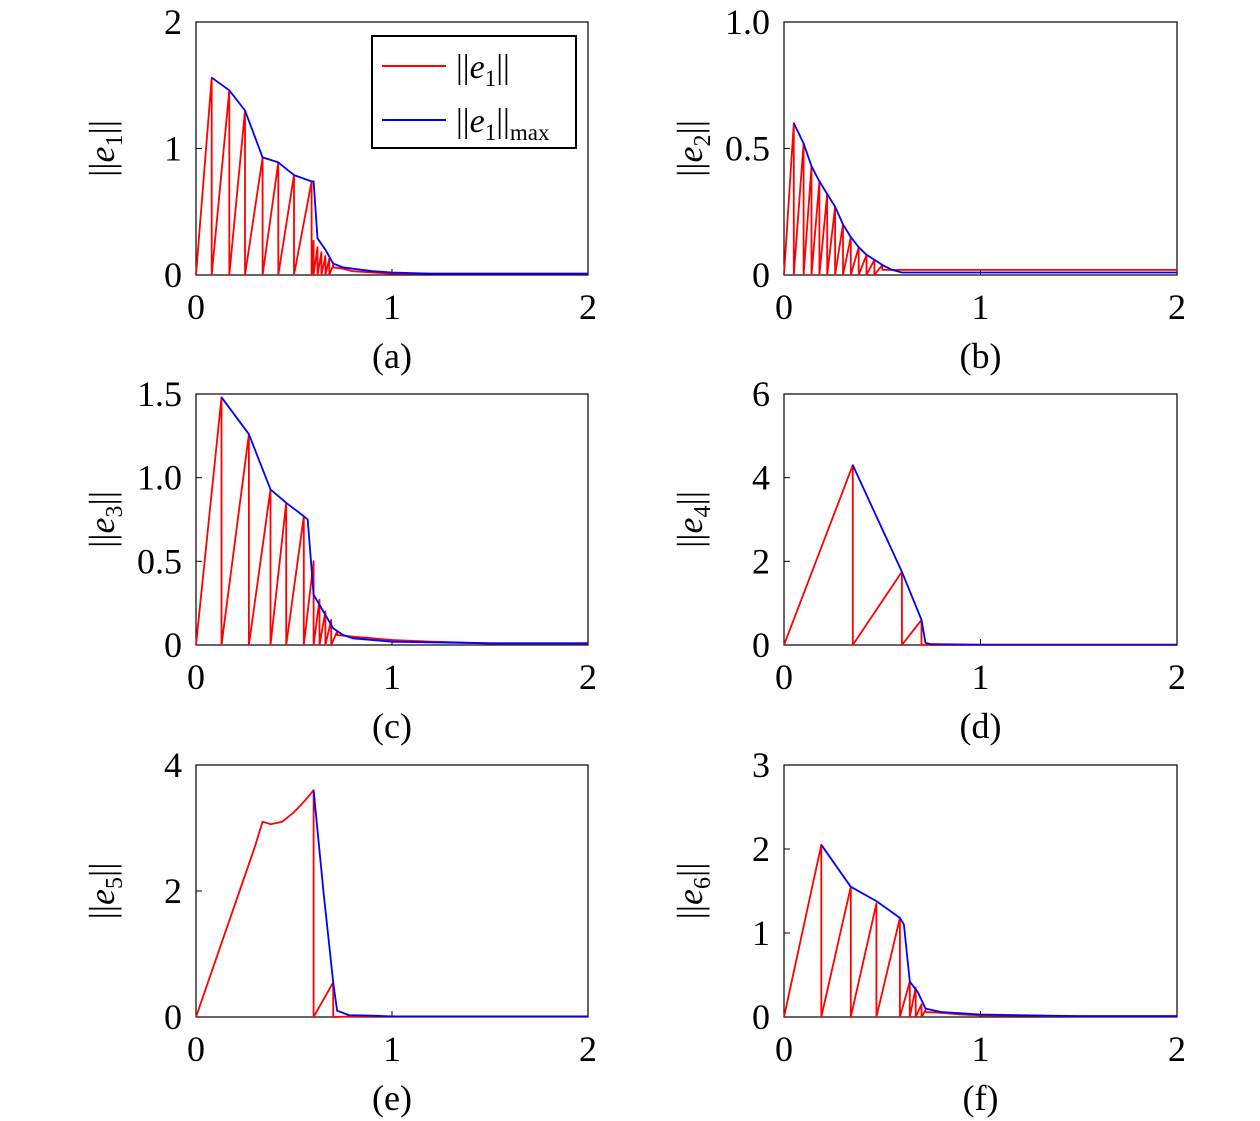  I want to click on y-axis-label-text: ||e3||, so click(105, 519).